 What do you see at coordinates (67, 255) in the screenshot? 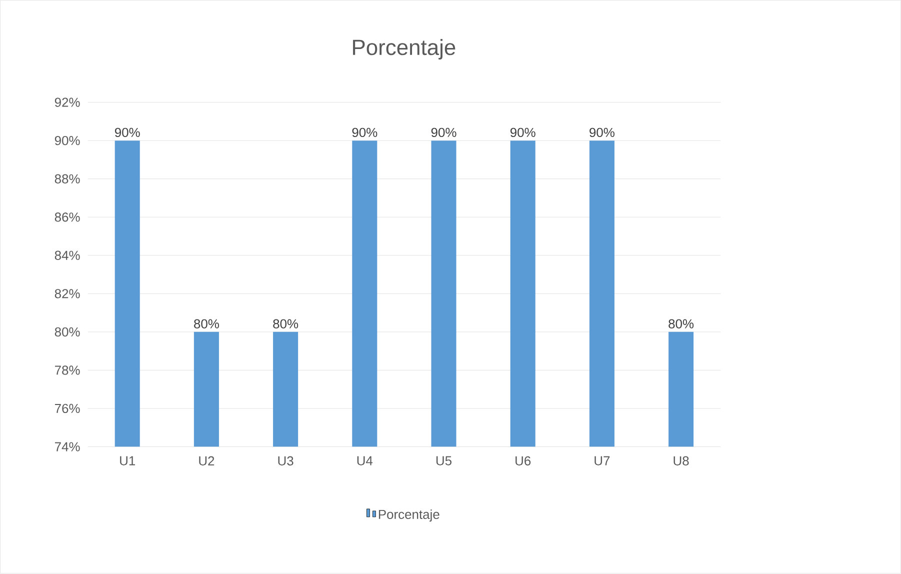
I see `y-tick-label: 84%` at bounding box center [67, 255].